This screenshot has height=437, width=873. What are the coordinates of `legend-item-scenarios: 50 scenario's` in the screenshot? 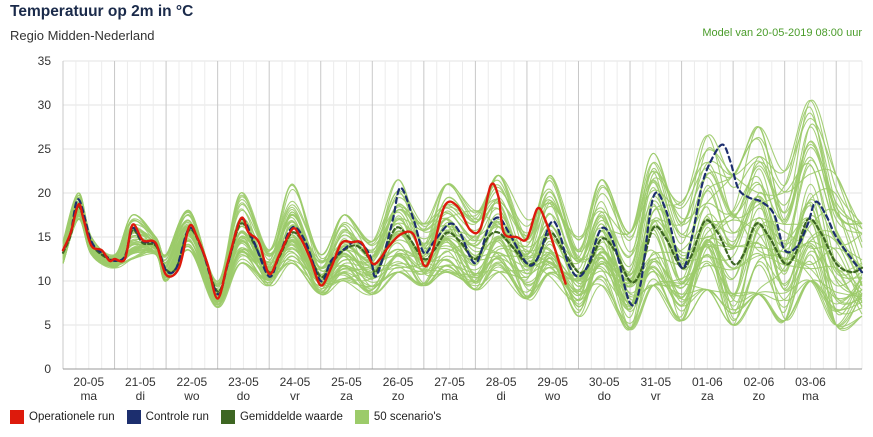 It's located at (398, 417).